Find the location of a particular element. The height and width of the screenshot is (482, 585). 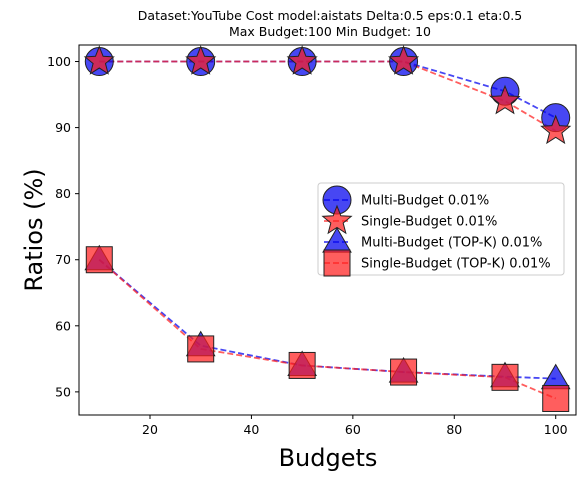

y-tick-label: 60 is located at coordinates (63, 325).